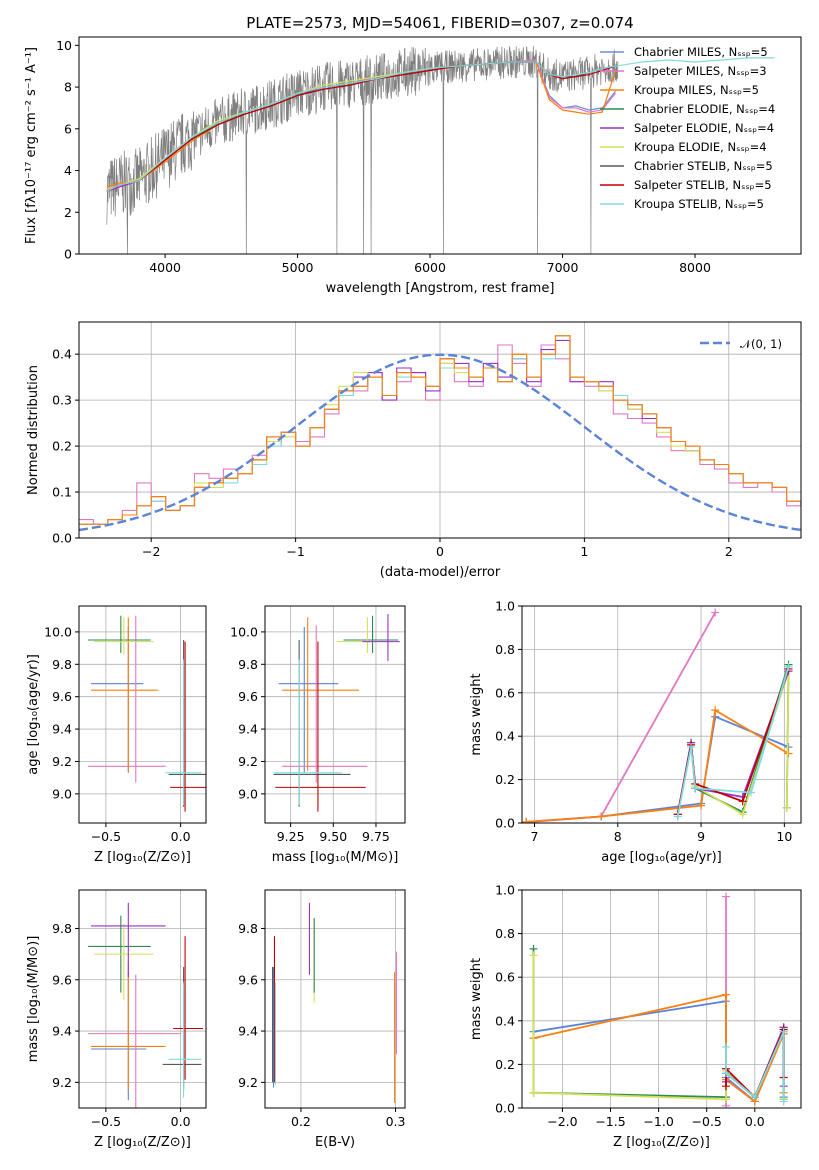  What do you see at coordinates (298, 267) in the screenshot?
I see `x-tick-label: 5000` at bounding box center [298, 267].